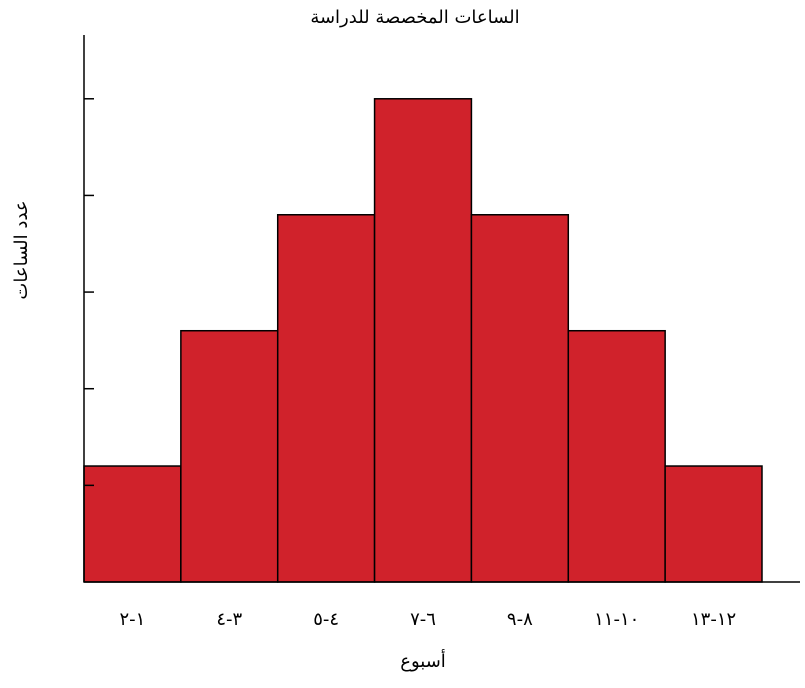  What do you see at coordinates (616, 619) in the screenshot?
I see `x-tick-label: ١٠-١١` at bounding box center [616, 619].